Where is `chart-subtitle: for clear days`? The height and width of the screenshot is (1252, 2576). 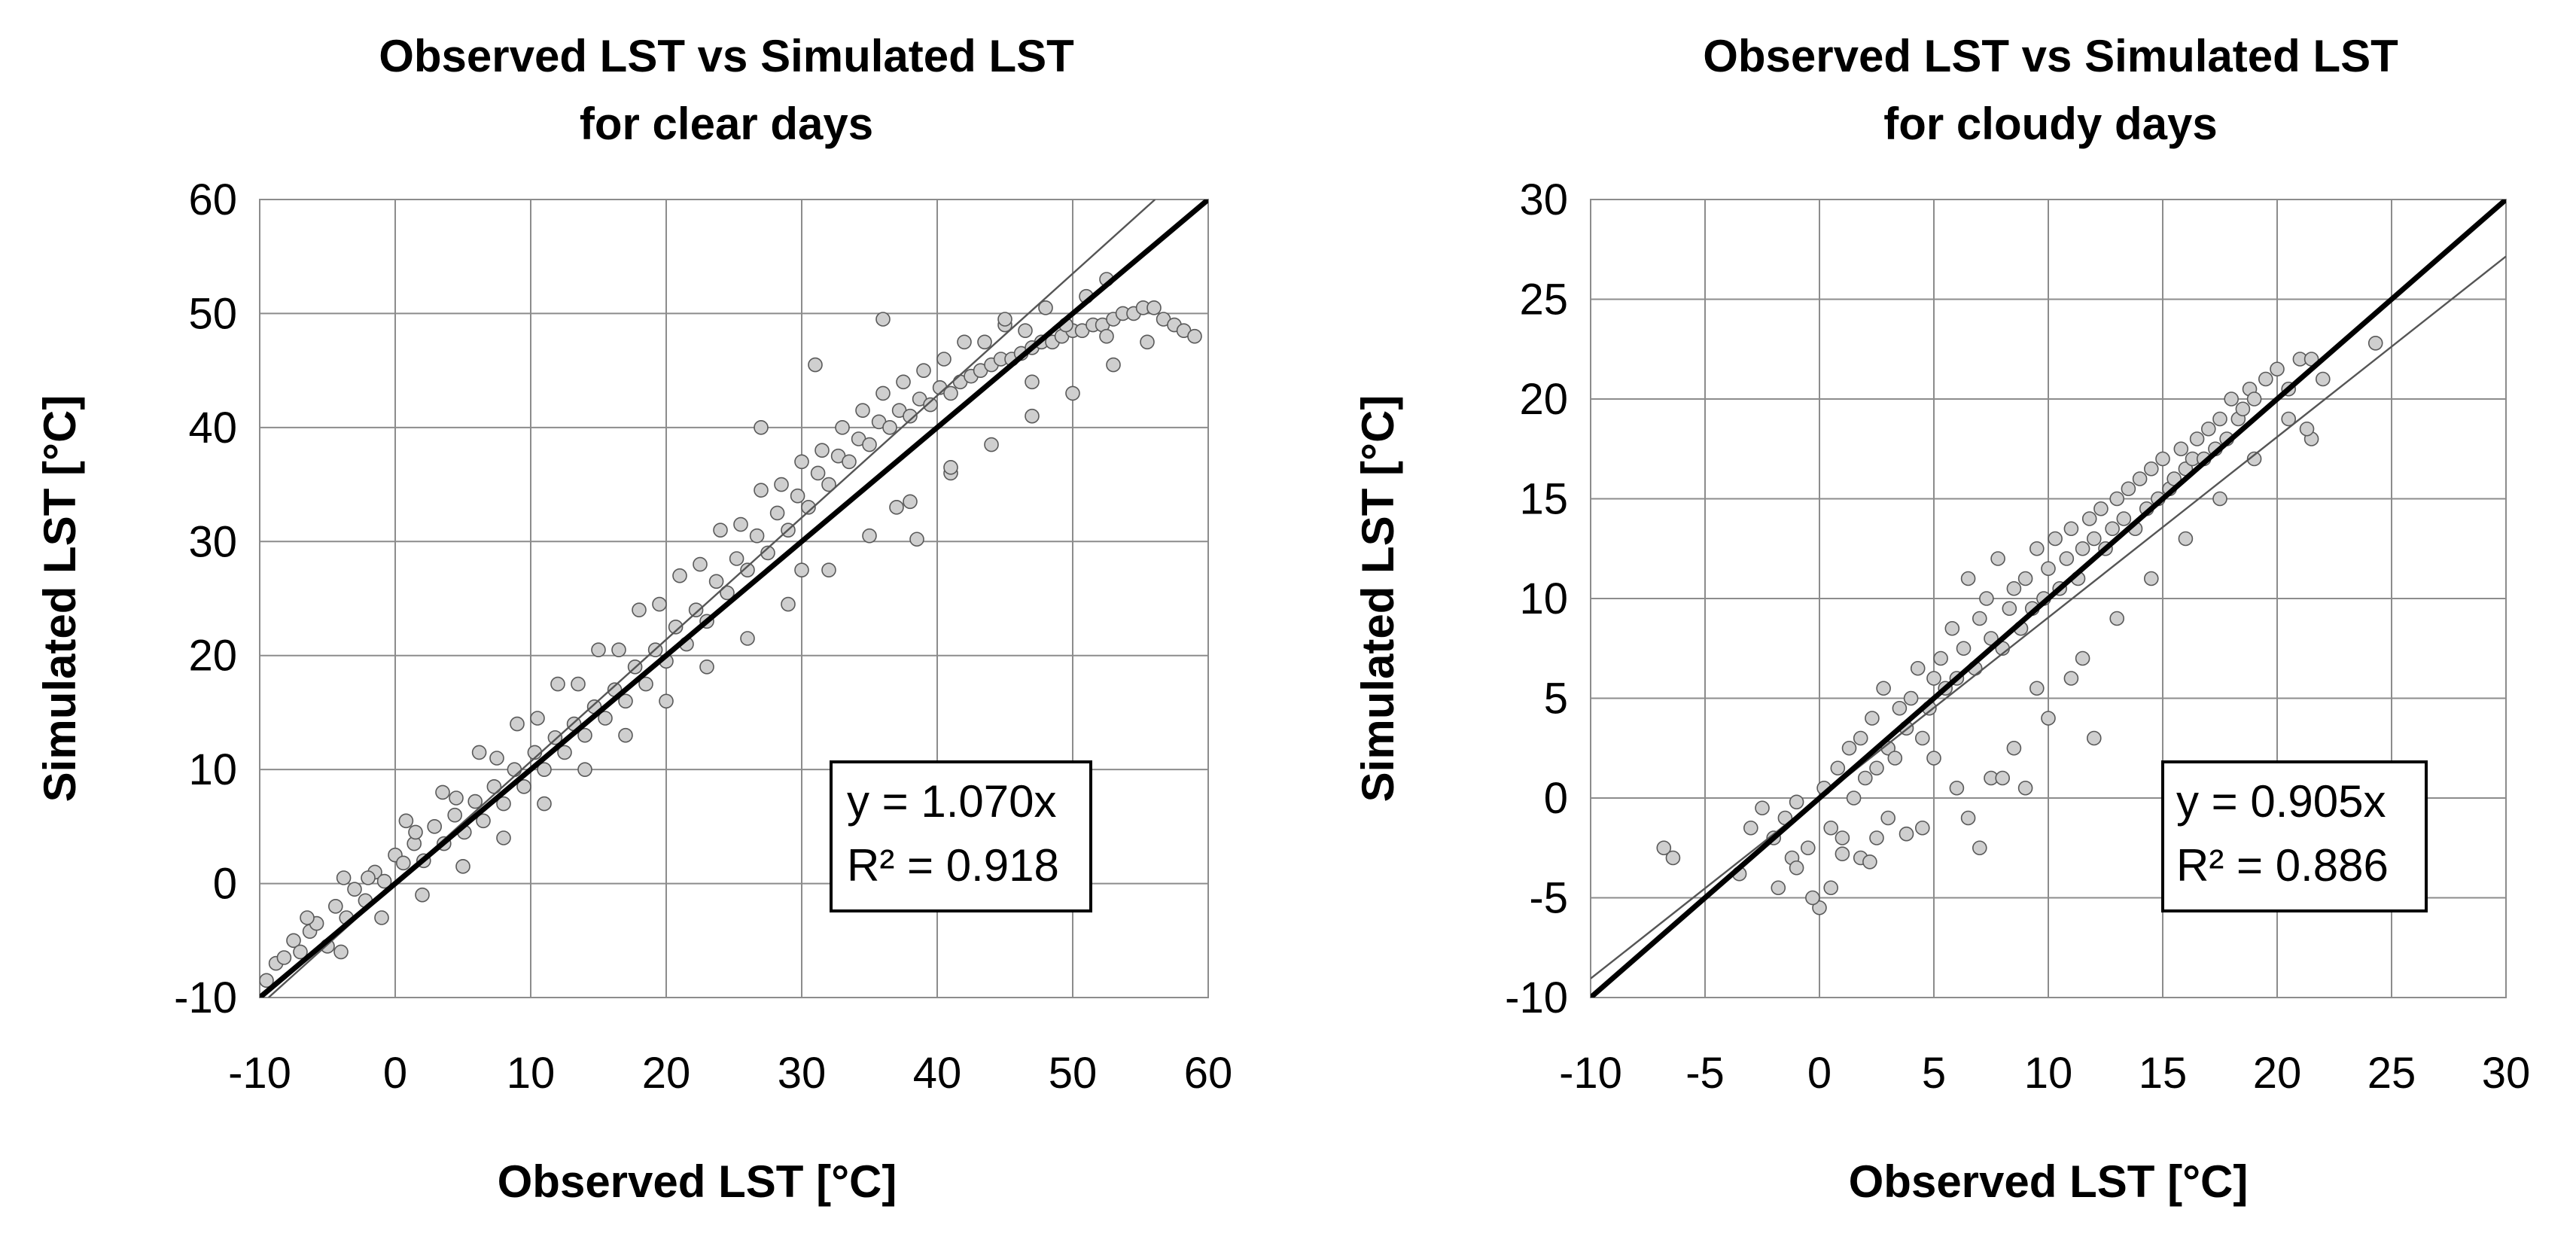
chart-subtitle: for clear days is located at coordinates (727, 124).